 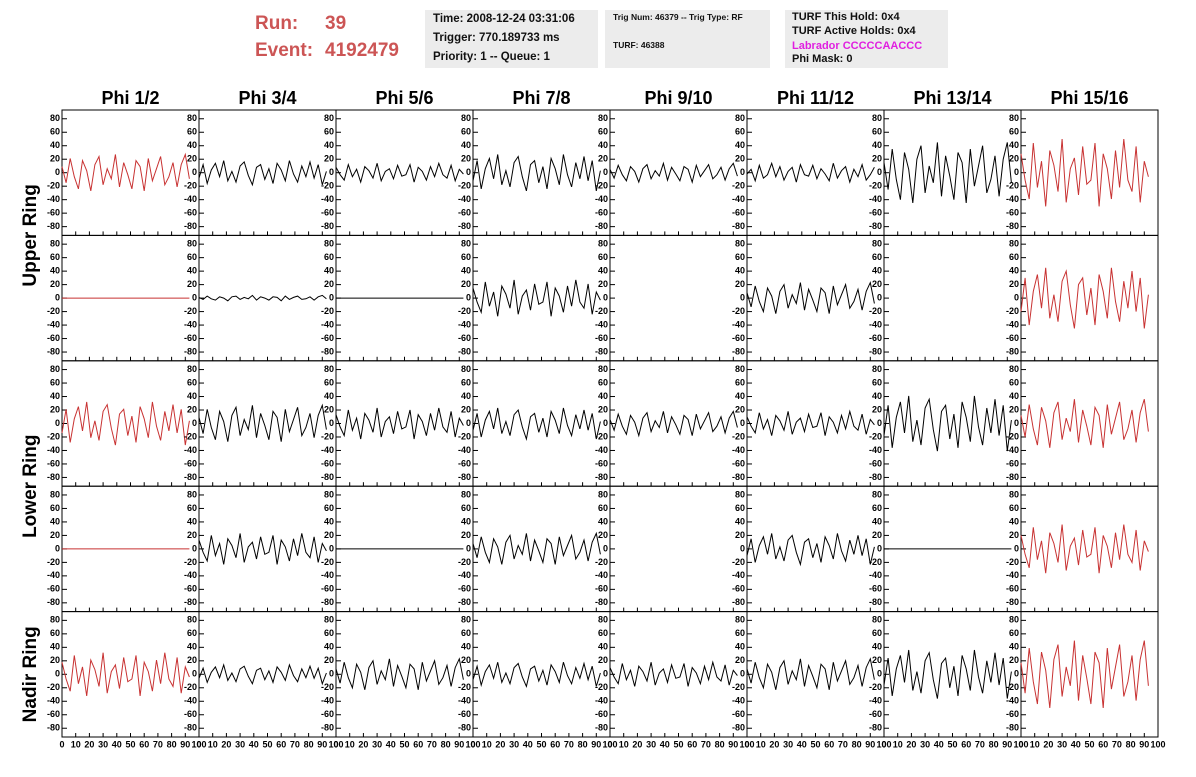 I want to click on run-number: 39, so click(x=335, y=23).